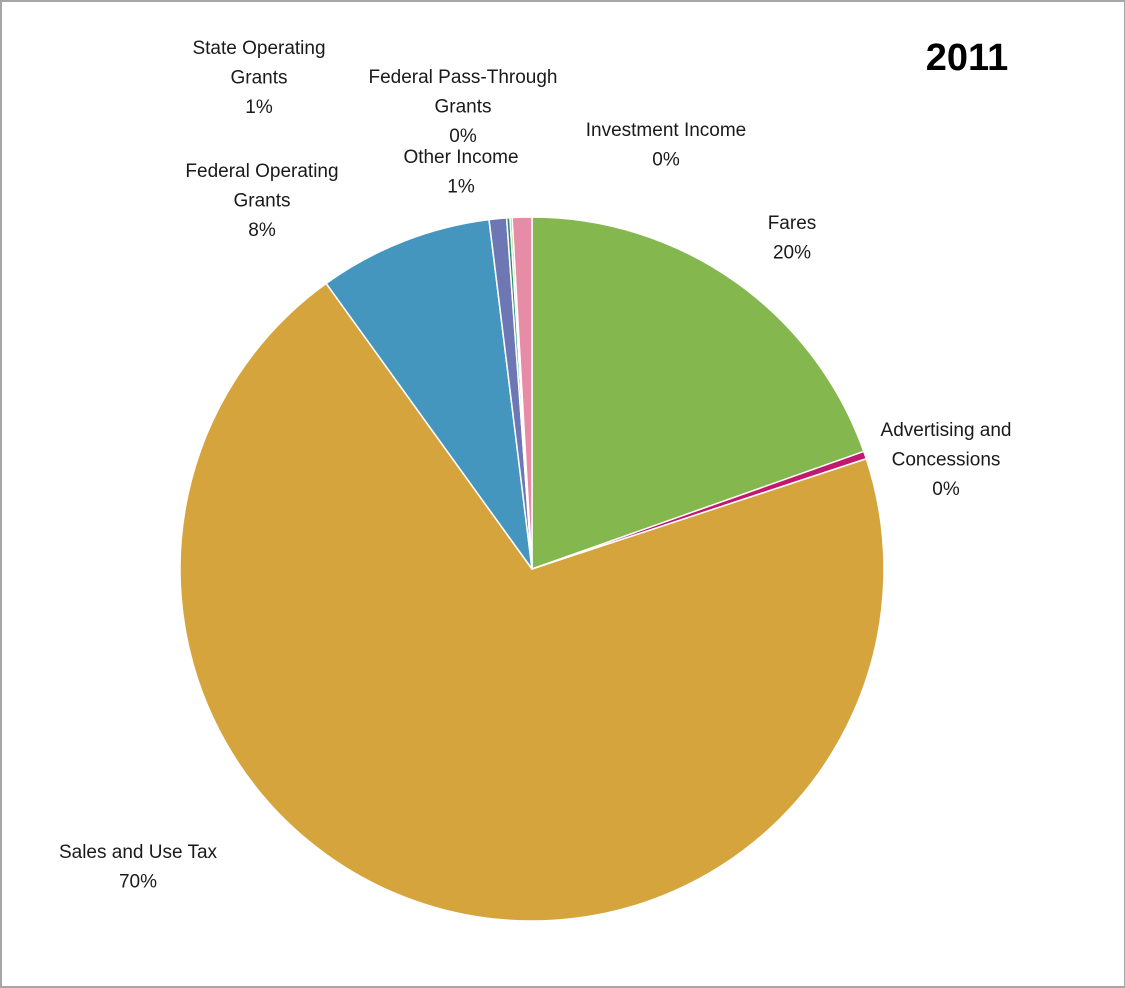 The width and height of the screenshot is (1125, 988). What do you see at coordinates (946, 460) in the screenshot?
I see `slice-label-advertising-and-concessions: Advertising and Concessions 0%` at bounding box center [946, 460].